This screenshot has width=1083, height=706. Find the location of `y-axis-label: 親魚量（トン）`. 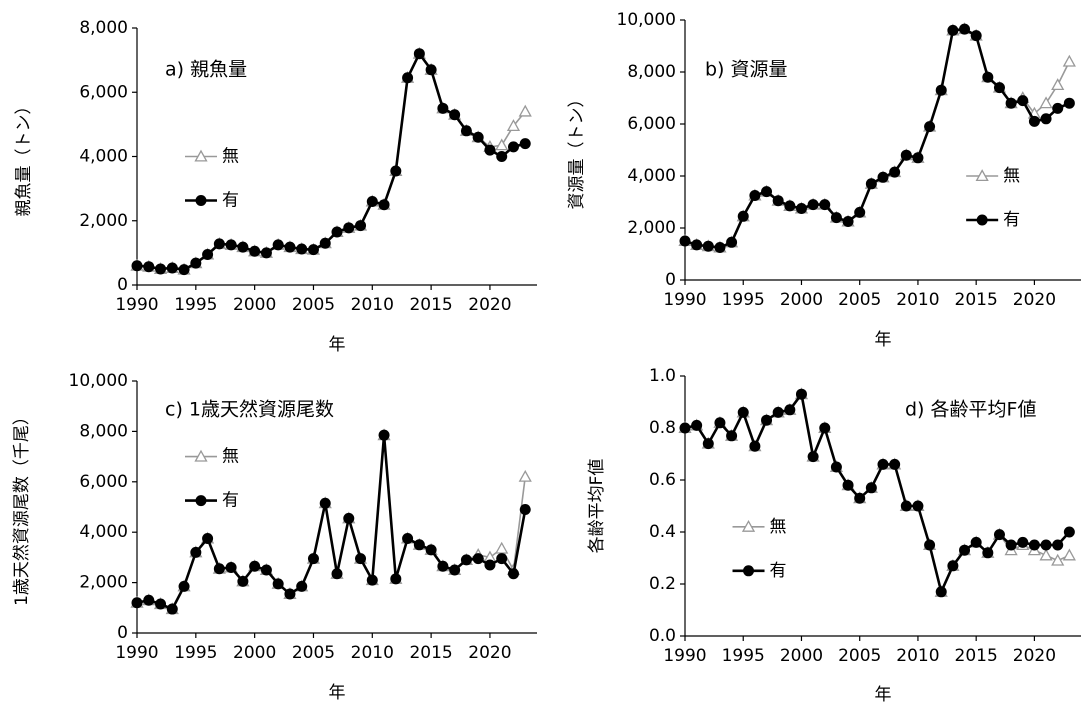

y-axis-label: 親魚量（トン） is located at coordinates (24, 157).